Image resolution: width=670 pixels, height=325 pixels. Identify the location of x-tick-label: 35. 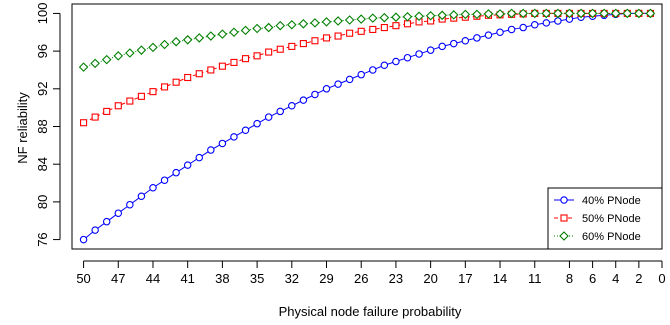
(257, 278).